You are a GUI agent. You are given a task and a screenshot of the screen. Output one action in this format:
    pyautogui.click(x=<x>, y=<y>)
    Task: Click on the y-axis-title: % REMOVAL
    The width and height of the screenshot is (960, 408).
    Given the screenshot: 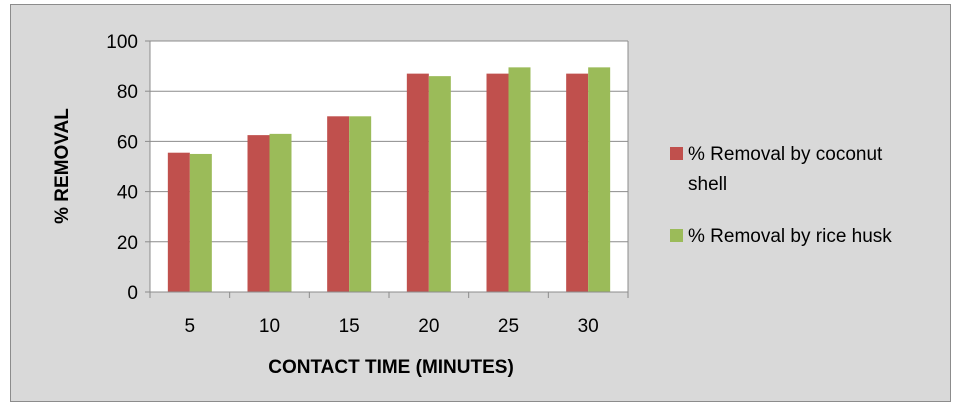 What is the action you would take?
    pyautogui.click(x=62, y=166)
    